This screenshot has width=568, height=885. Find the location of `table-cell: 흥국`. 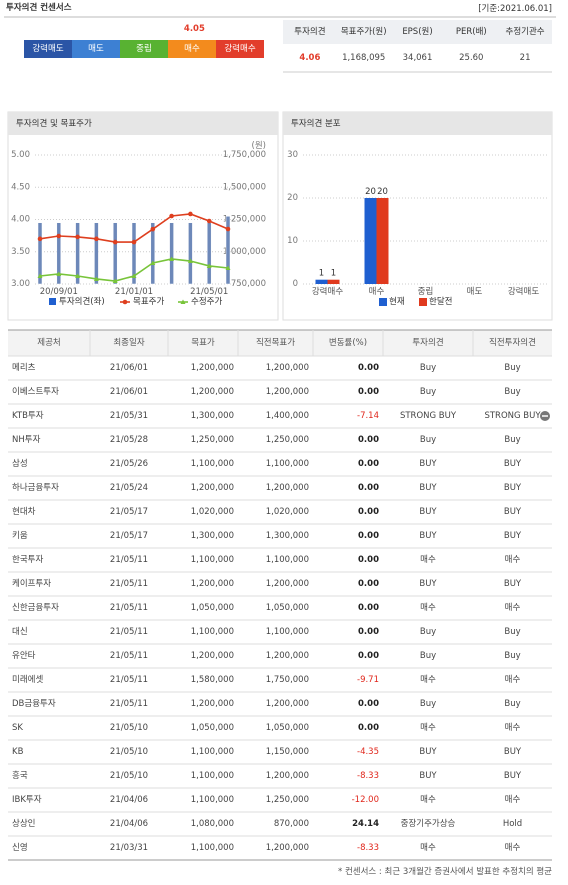

table-cell: 흥국 is located at coordinates (20, 775).